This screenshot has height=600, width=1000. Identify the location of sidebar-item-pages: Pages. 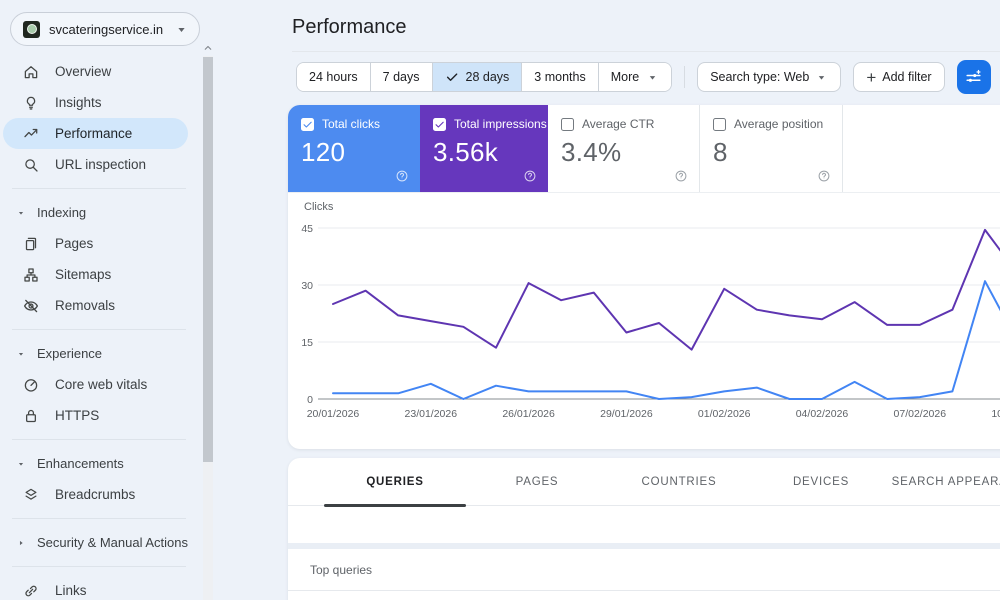
(95, 243).